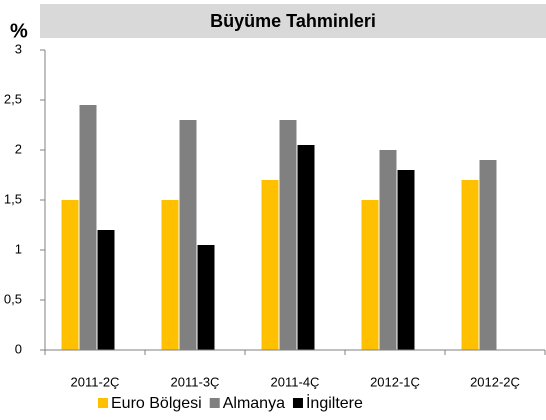  Describe the element at coordinates (156, 403) in the screenshot. I see `legend-label: Euro Bölgesi` at that location.